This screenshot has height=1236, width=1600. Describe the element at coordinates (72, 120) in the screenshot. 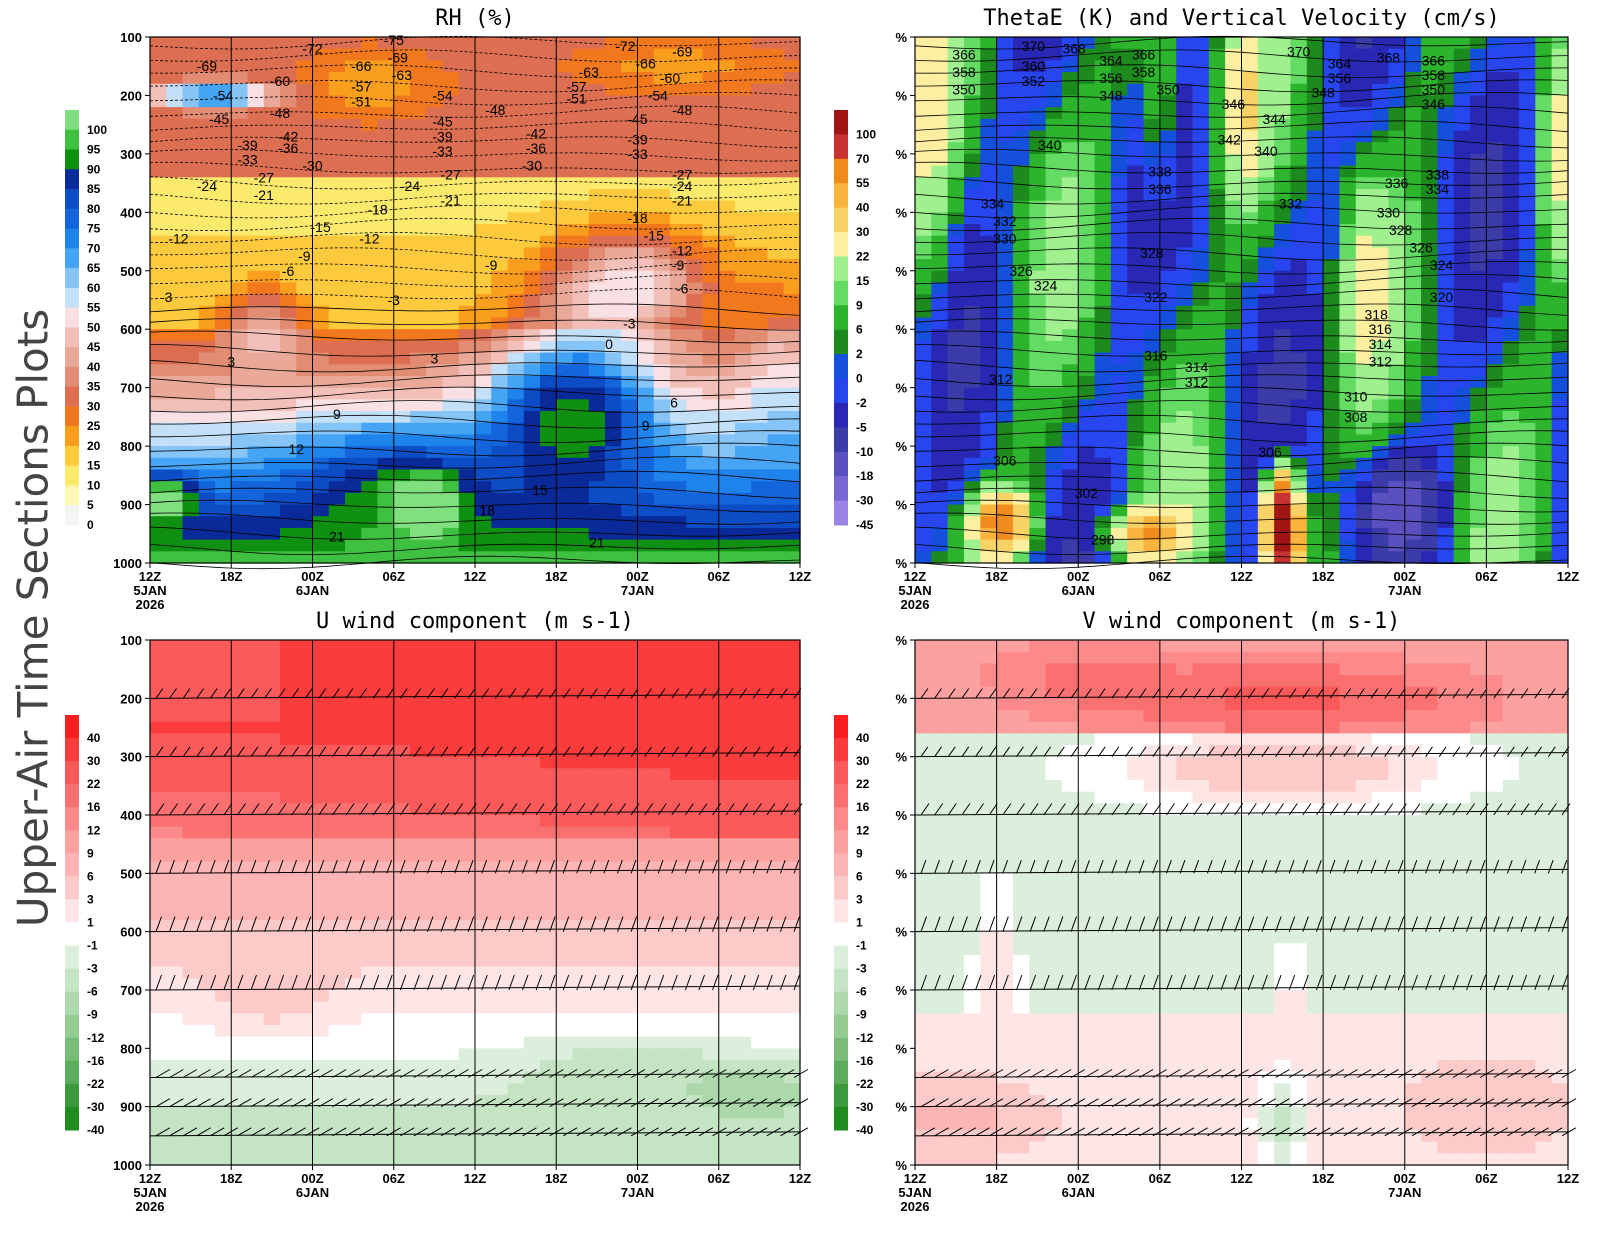

I see `colorbar-swatch` at that location.